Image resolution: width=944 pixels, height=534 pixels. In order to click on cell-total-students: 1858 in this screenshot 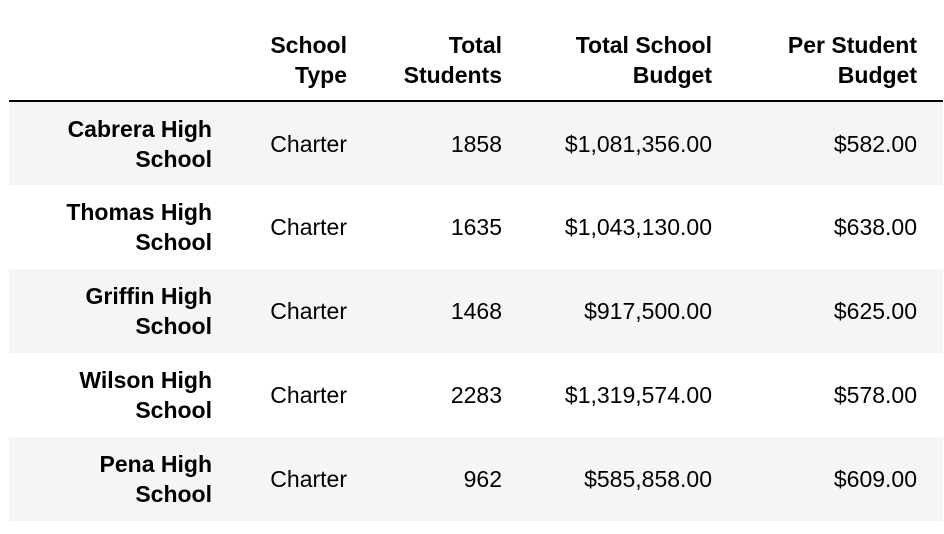, I will do `click(476, 143)`.